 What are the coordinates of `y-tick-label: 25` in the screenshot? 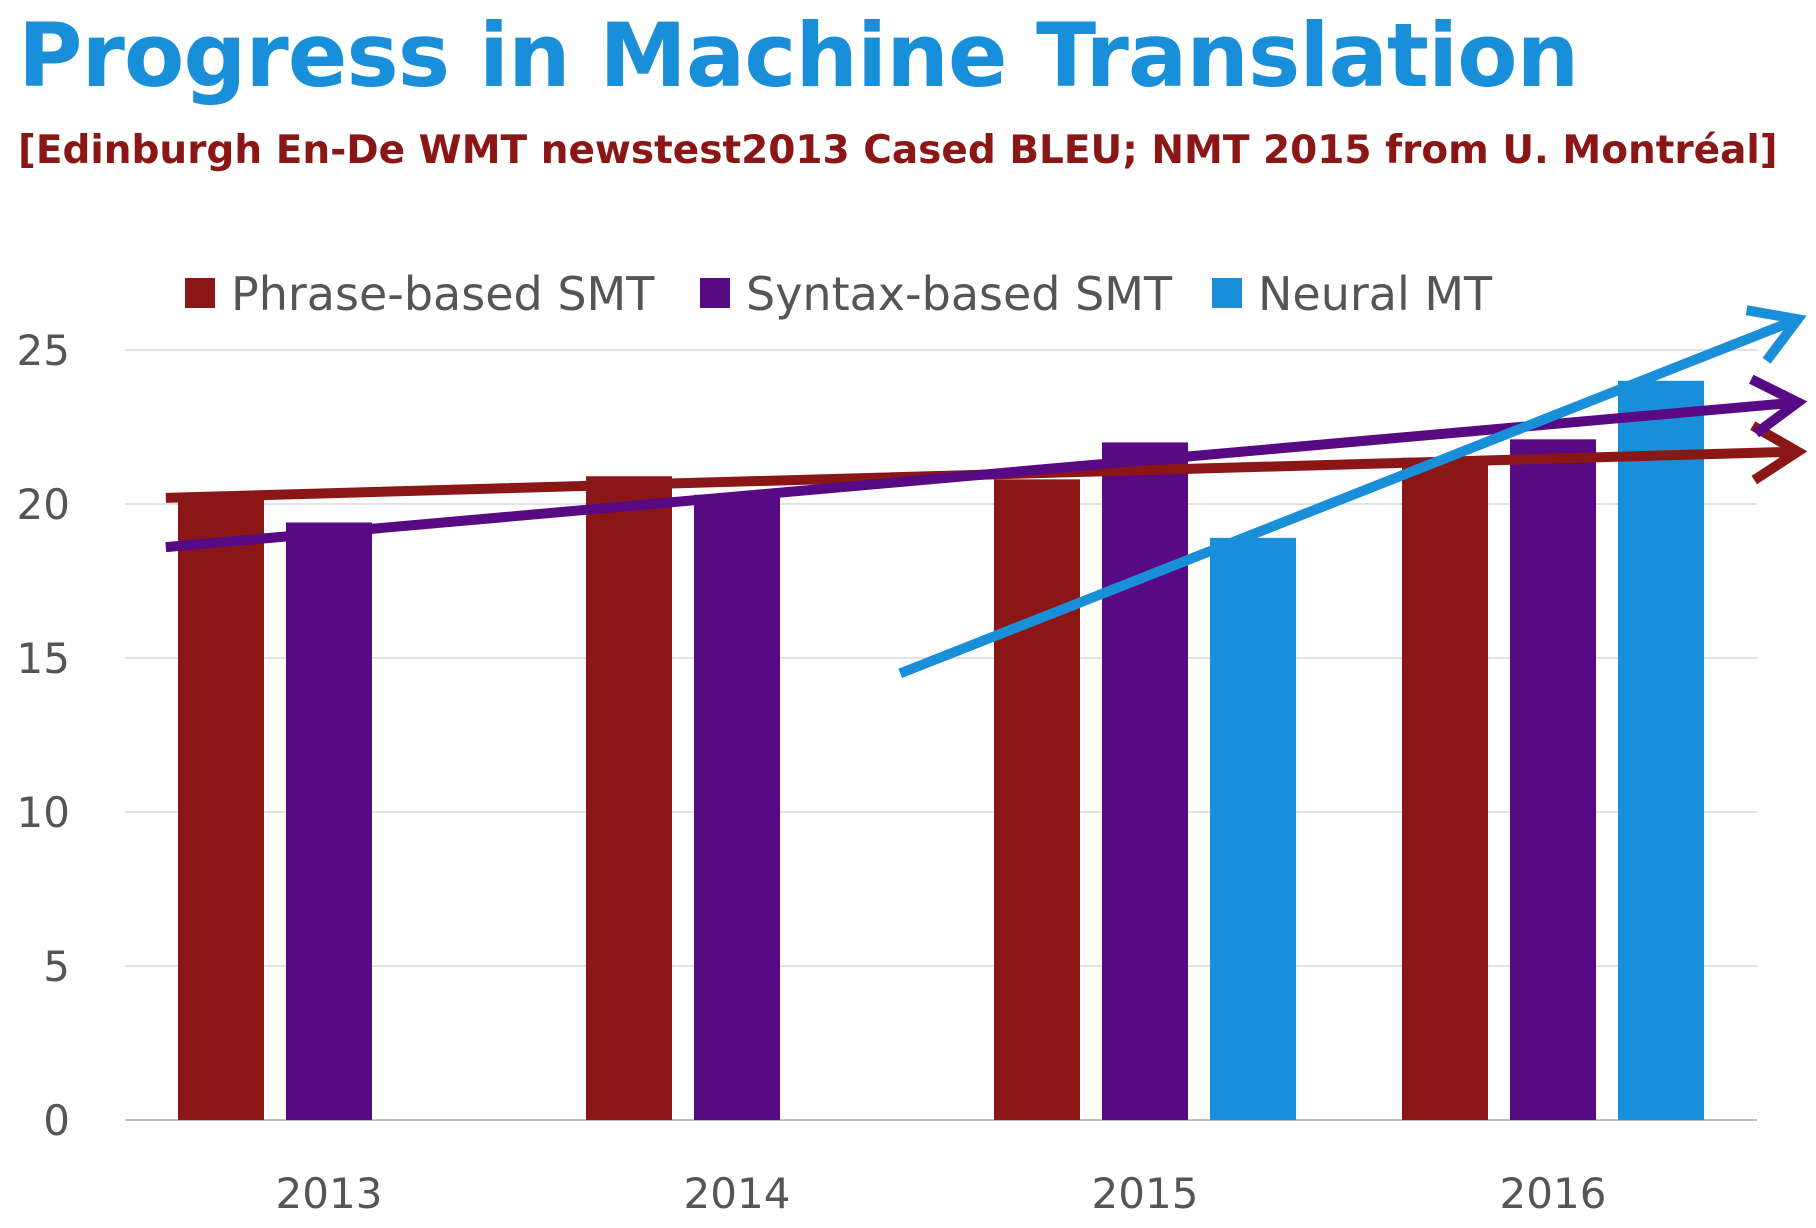 It's located at (43, 350).